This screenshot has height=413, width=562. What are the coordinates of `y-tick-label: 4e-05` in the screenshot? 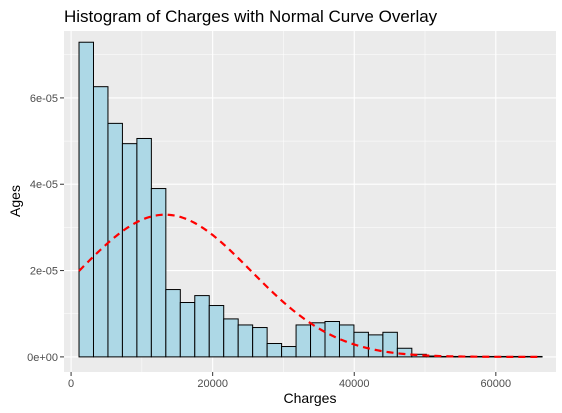 It's located at (44, 185).